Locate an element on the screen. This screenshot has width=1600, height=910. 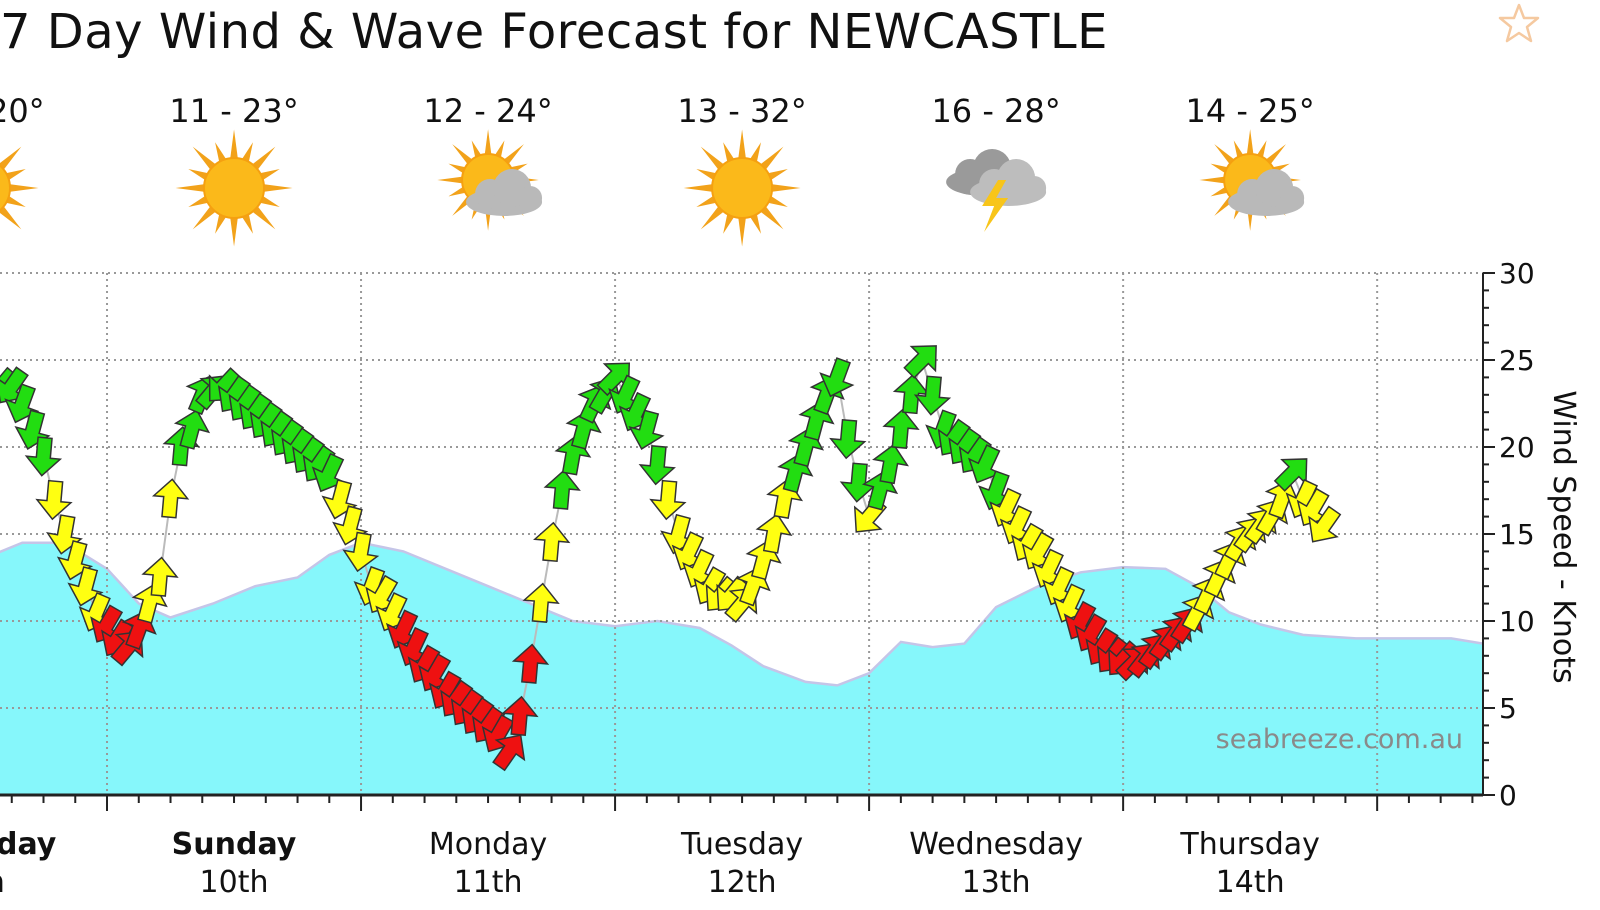
day-date-label: 10th is located at coordinates (234, 882).